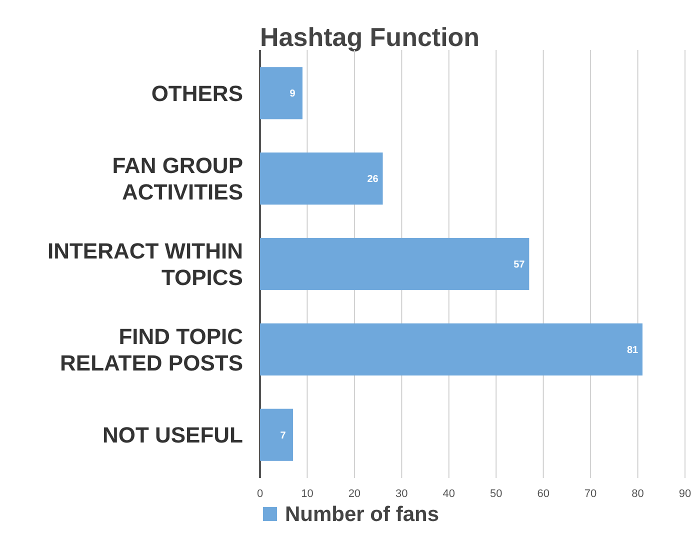 This screenshot has width=693, height=537. Describe the element at coordinates (145, 264) in the screenshot. I see `y-tick-label: INTERACT WITHIN TOPICS` at that location.